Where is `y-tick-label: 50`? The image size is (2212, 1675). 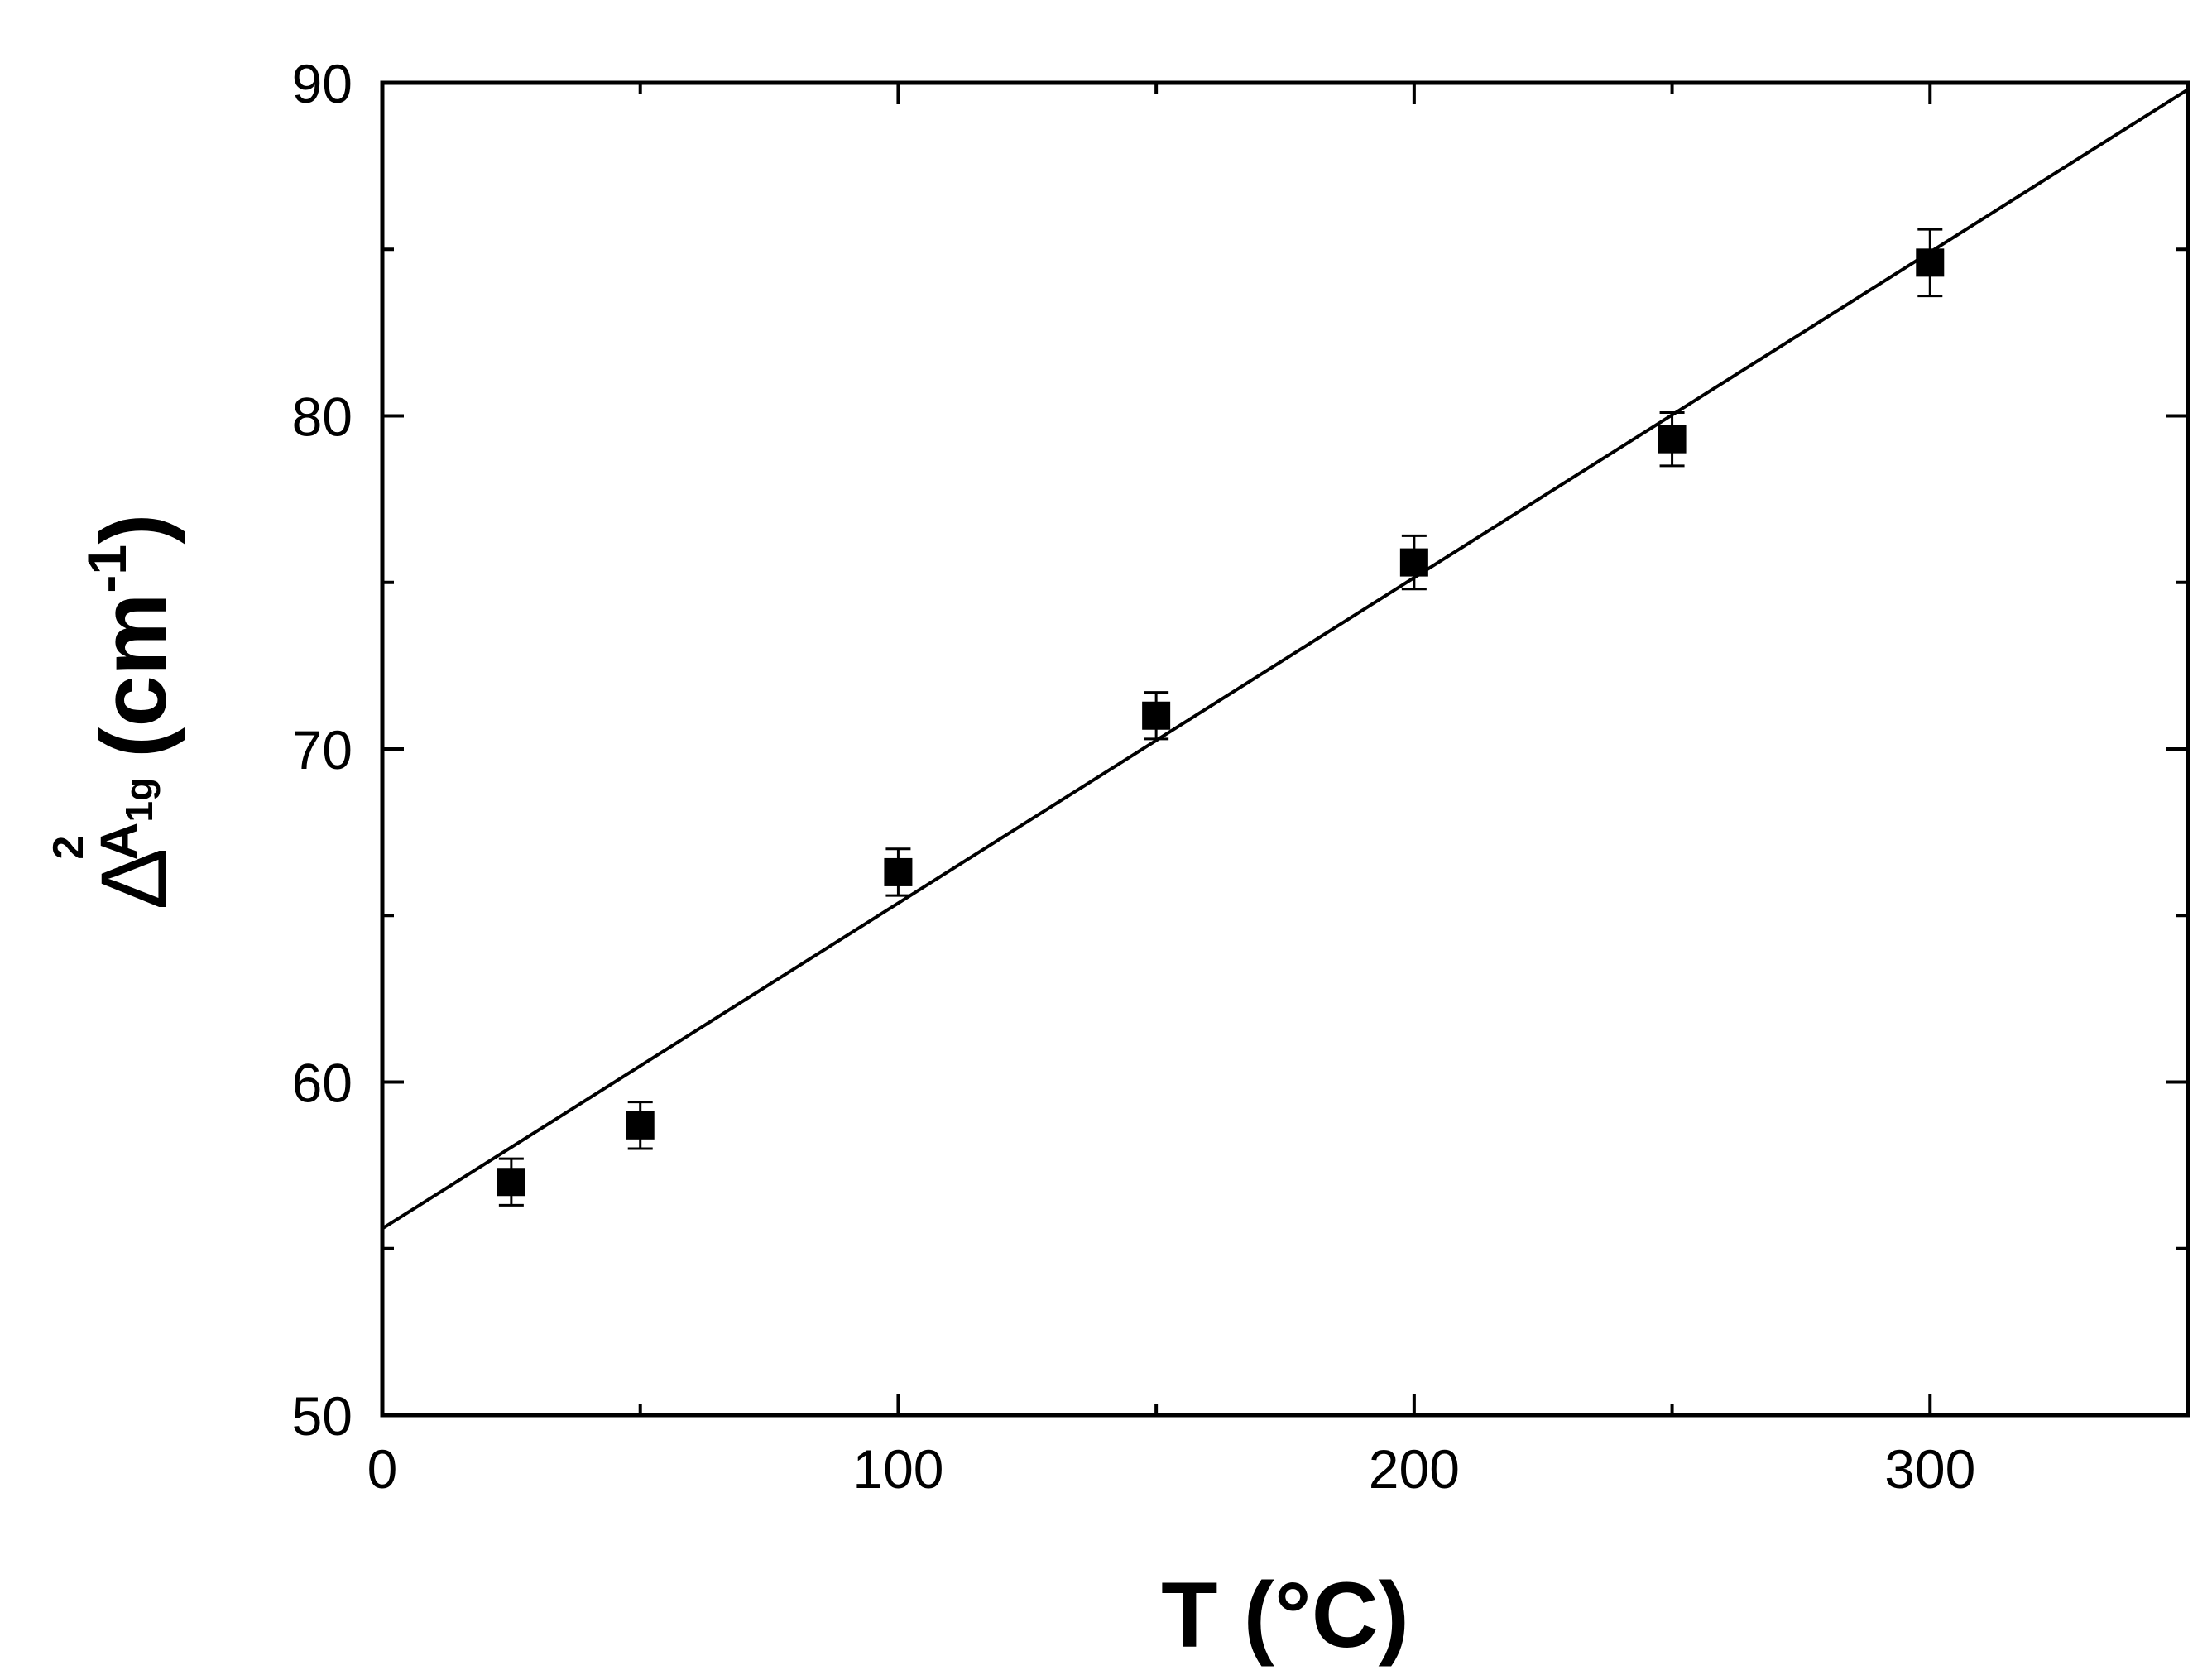 y-tick-label: 50 is located at coordinates (322, 1416).